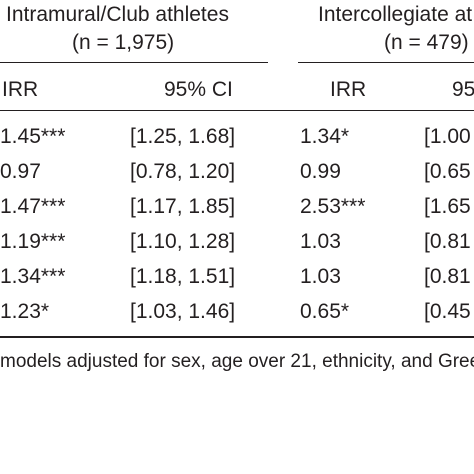 This screenshot has height=474, width=474. What do you see at coordinates (20, 171) in the screenshot?
I see `cell-g1-irr: 0.97` at bounding box center [20, 171].